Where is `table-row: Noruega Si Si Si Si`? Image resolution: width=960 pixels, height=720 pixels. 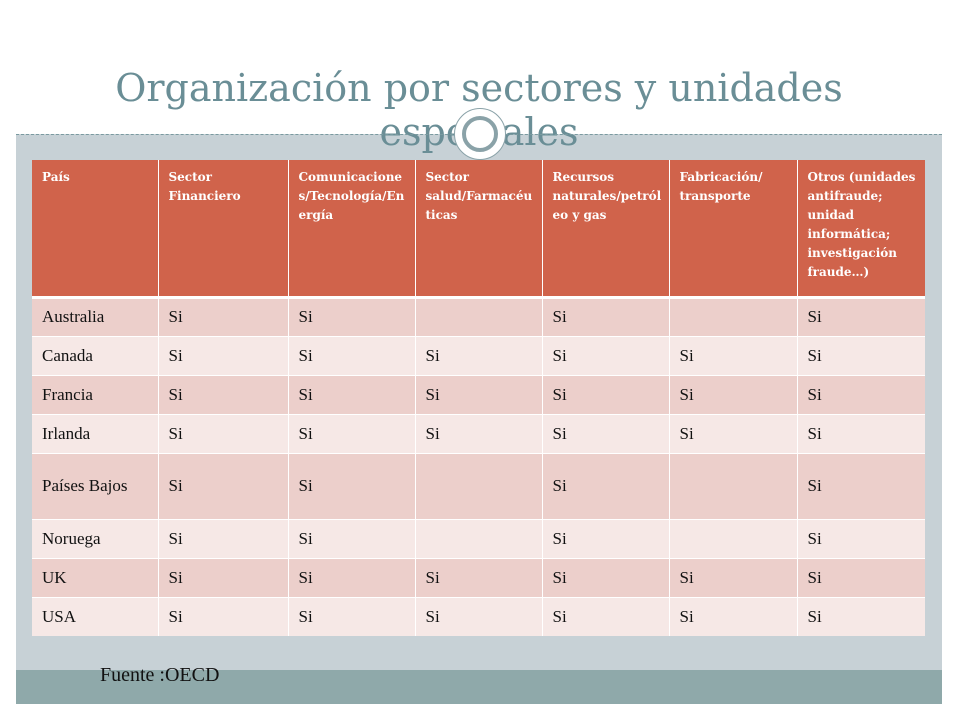 table-row: Noruega Si Si Si Si is located at coordinates (478, 538).